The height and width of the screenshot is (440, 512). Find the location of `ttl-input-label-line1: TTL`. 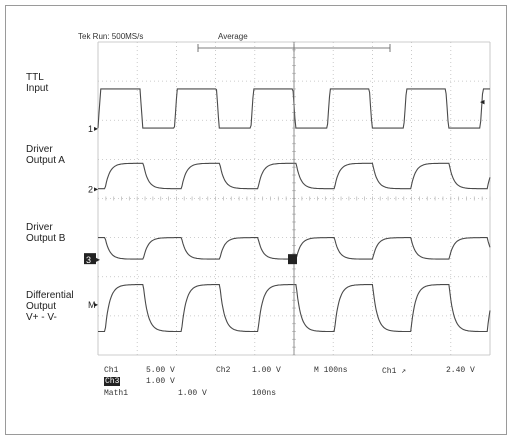

ttl-input-label-line1: TTL is located at coordinates (35, 77).